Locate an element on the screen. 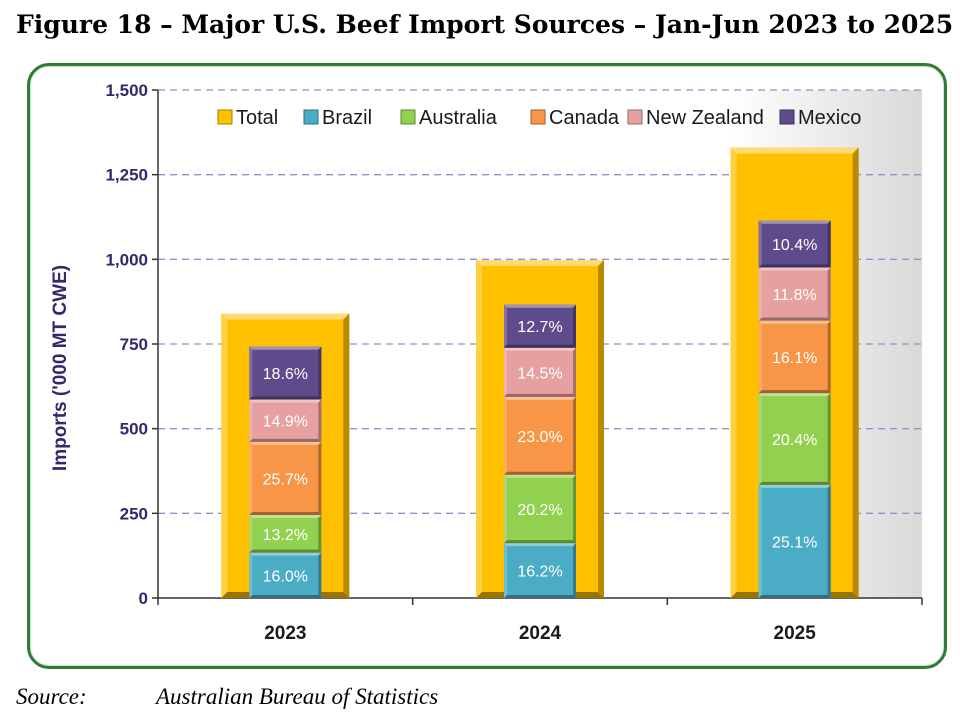  legend-item-brazil: Brazil is located at coordinates (337, 118).